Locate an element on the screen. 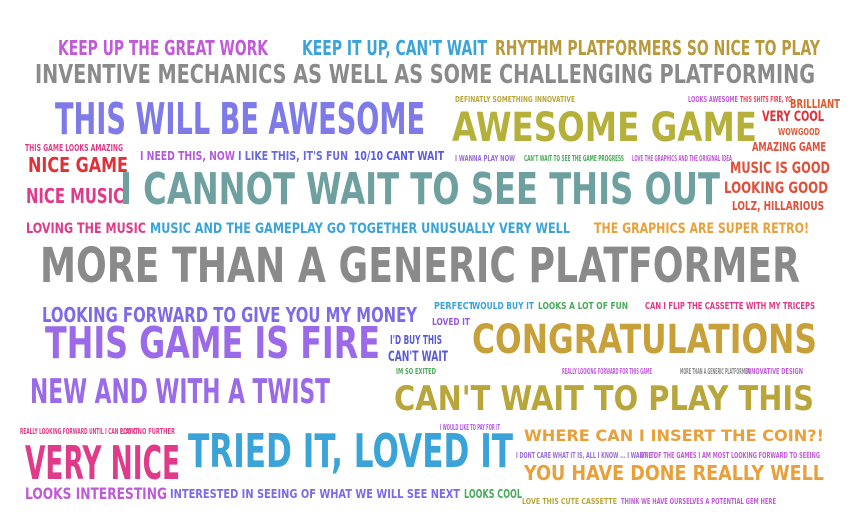 Image resolution: width=850 pixels, height=519 pixels. phrase-loved-it: LOVED IT is located at coordinates (451, 322).